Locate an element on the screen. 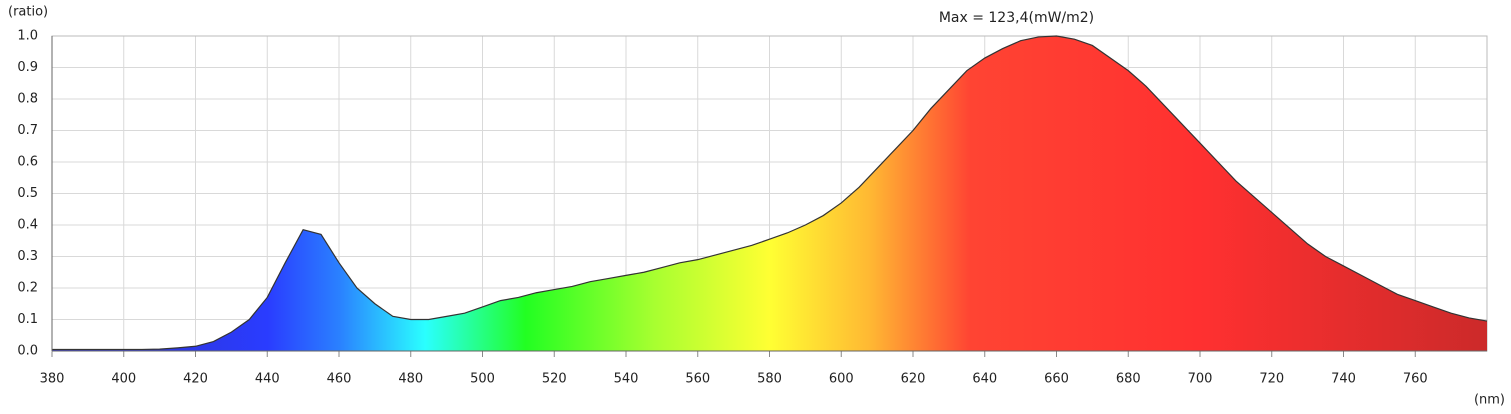 Image resolution: width=1511 pixels, height=414 pixels. x-tick-label: 760 is located at coordinates (1415, 379).